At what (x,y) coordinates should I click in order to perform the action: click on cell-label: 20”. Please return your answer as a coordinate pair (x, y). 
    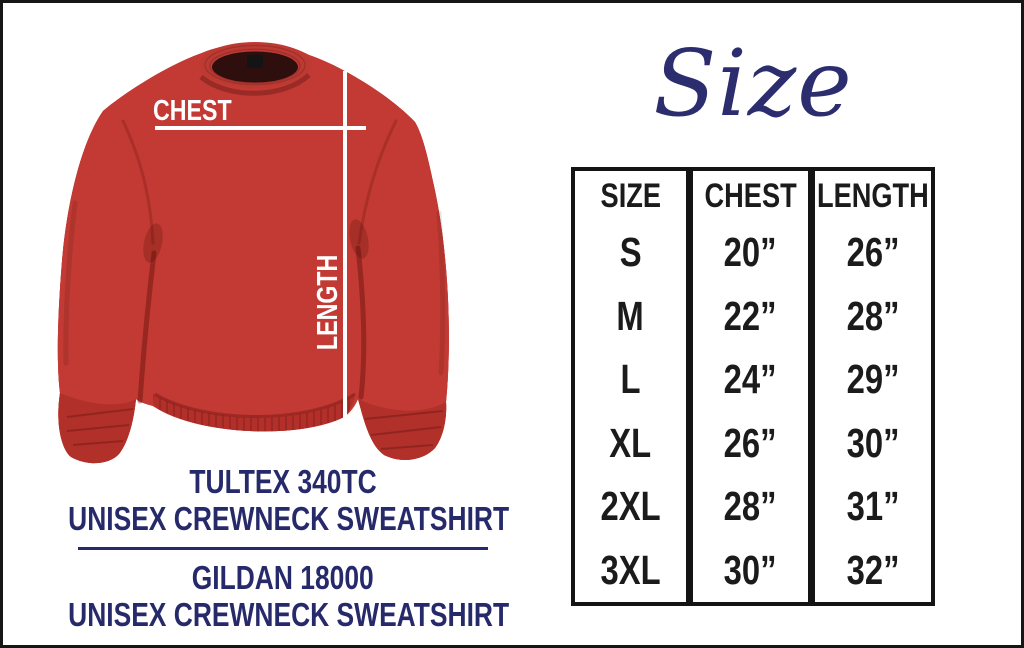
    Looking at the image, I should click on (750, 252).